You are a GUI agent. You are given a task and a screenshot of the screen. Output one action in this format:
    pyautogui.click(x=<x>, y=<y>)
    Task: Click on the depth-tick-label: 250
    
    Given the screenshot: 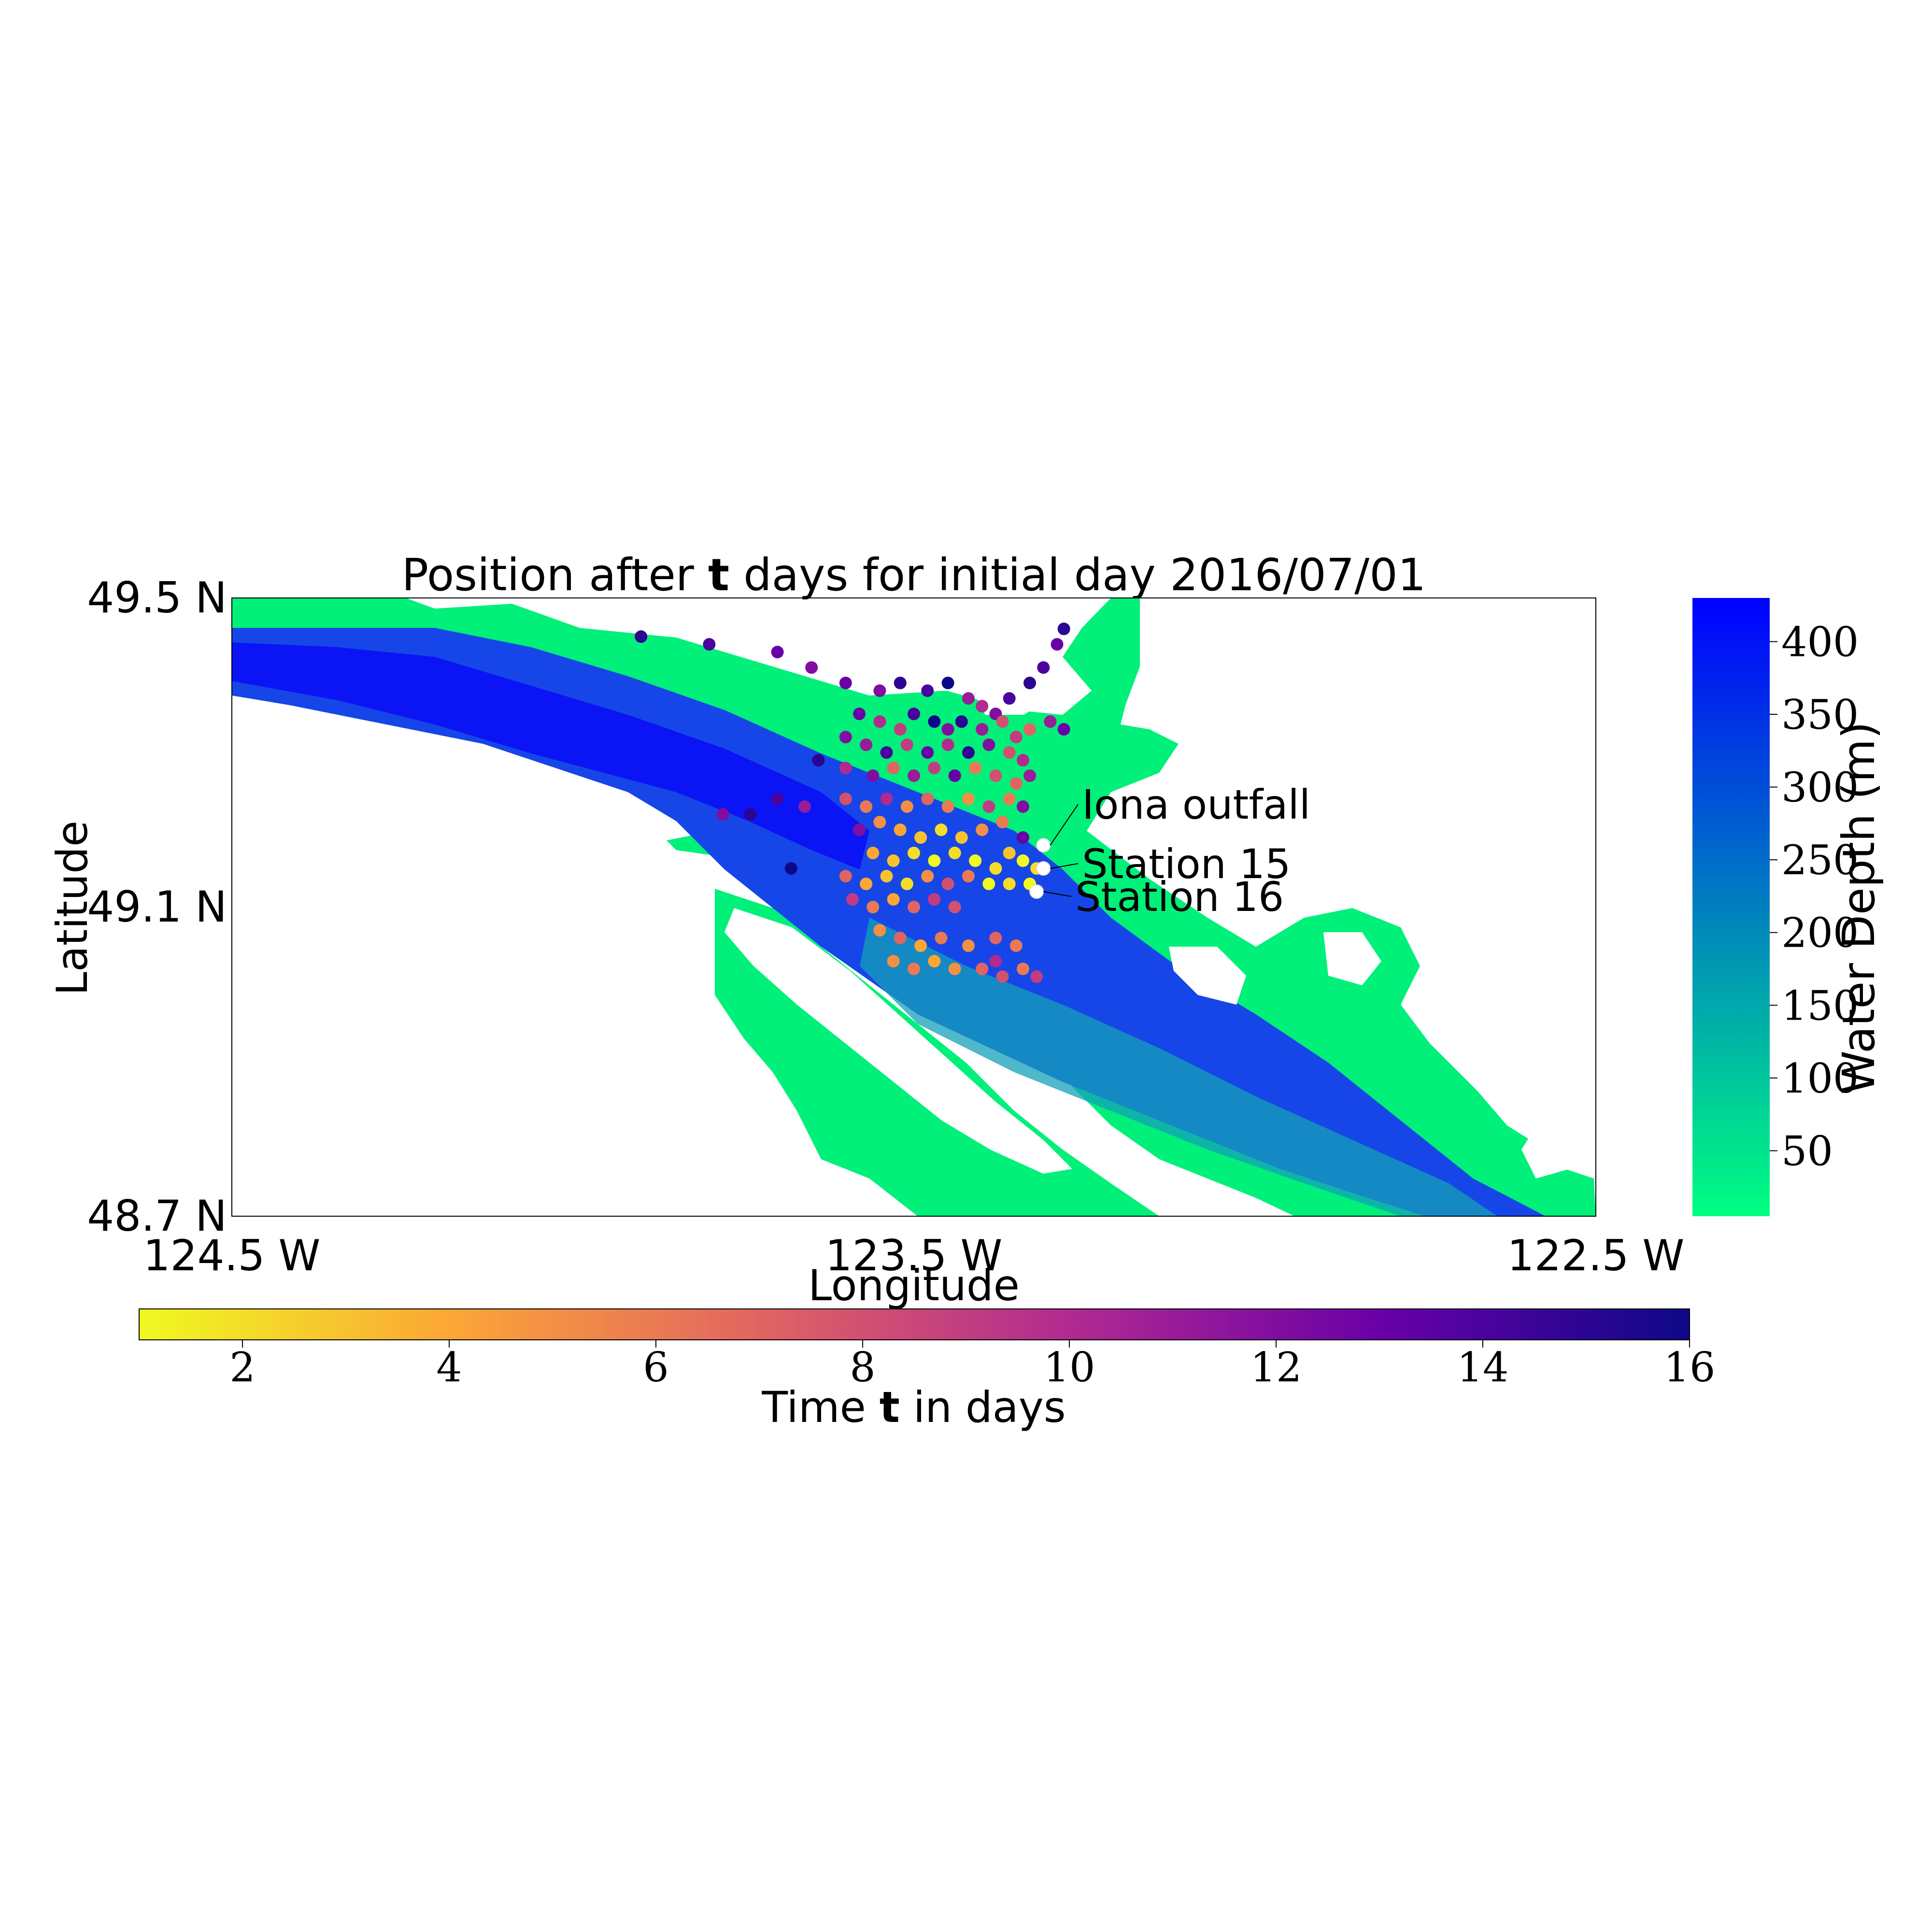 What is the action you would take?
    pyautogui.click(x=1820, y=860)
    